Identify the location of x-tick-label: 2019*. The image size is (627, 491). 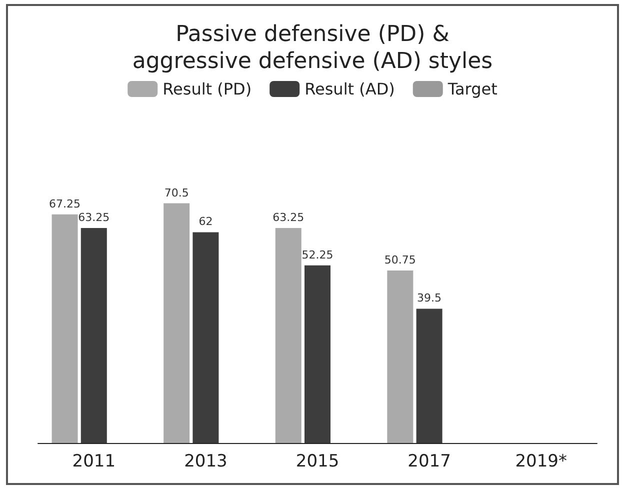
(541, 462).